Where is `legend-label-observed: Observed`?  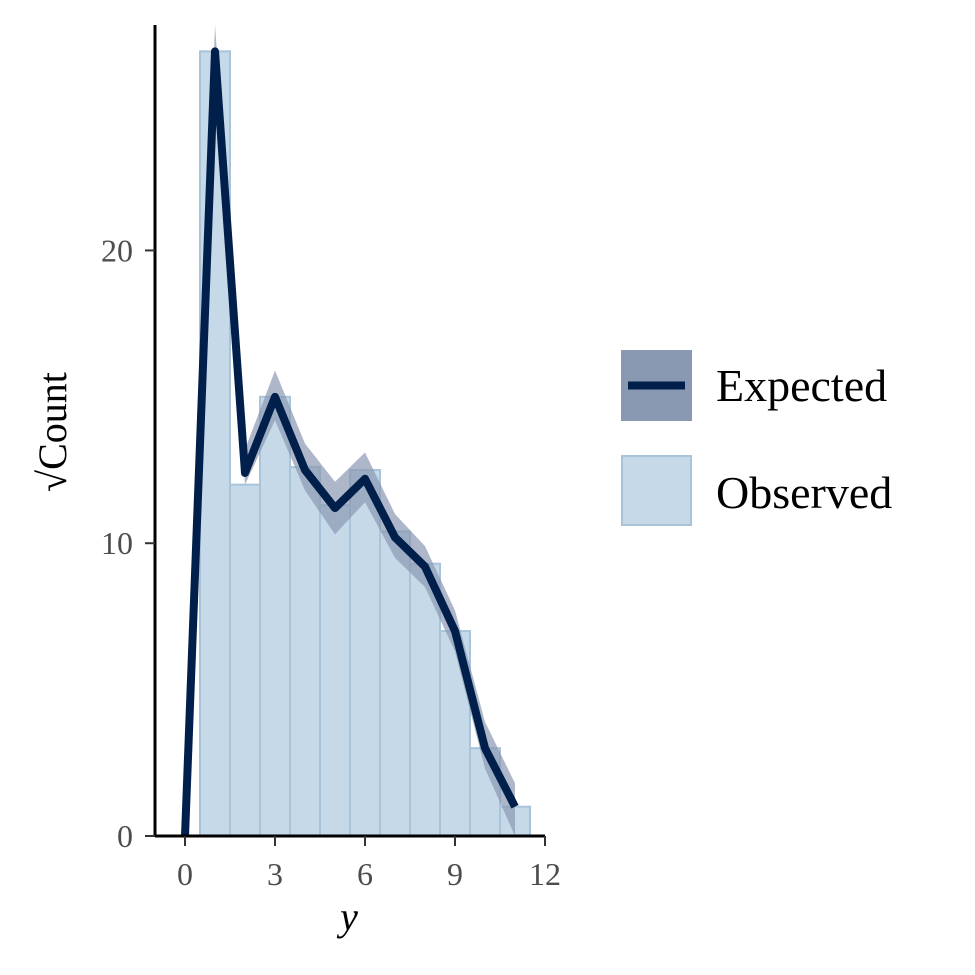
legend-label-observed: Observed is located at coordinates (804, 492).